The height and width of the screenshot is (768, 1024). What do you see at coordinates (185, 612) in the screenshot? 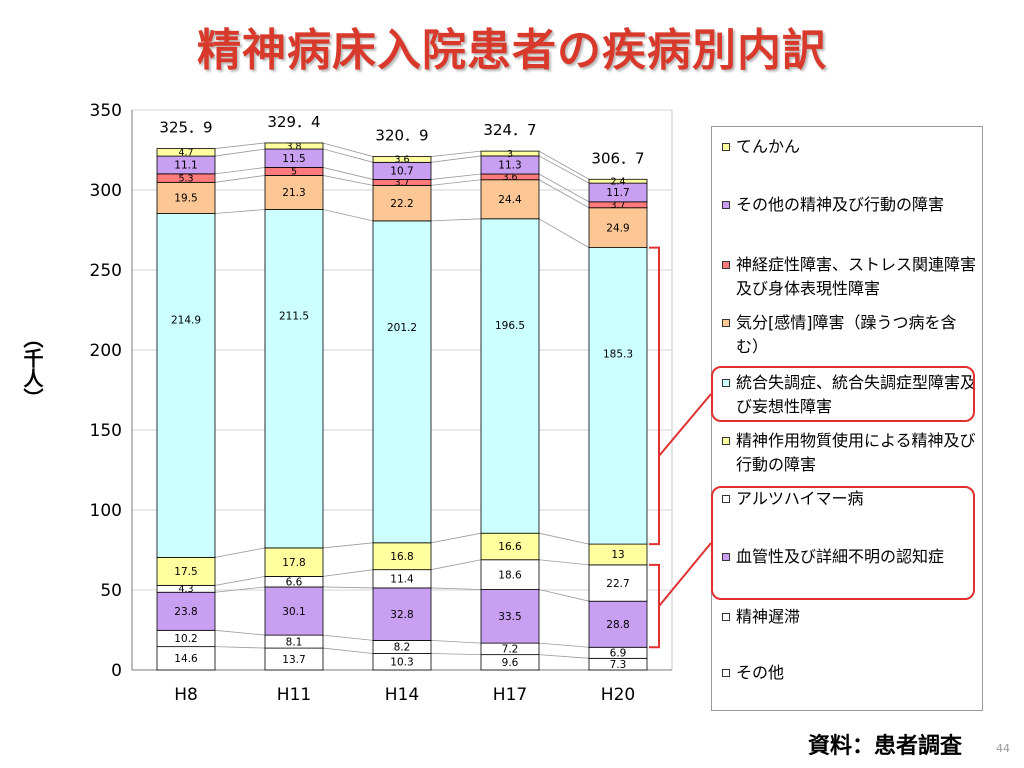
I see `data-label: 23.8` at bounding box center [185, 612].